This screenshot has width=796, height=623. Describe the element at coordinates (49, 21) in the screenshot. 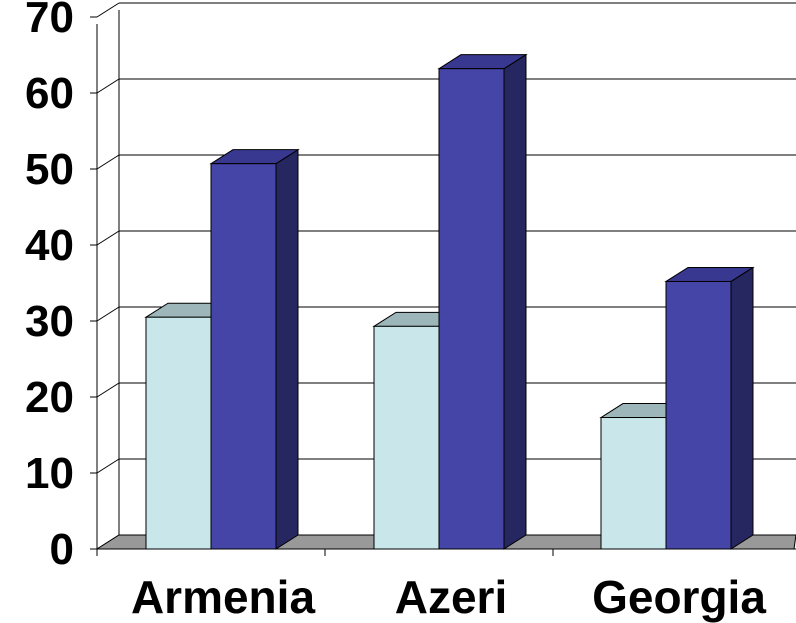

I see `y-tick-label: 70` at that location.